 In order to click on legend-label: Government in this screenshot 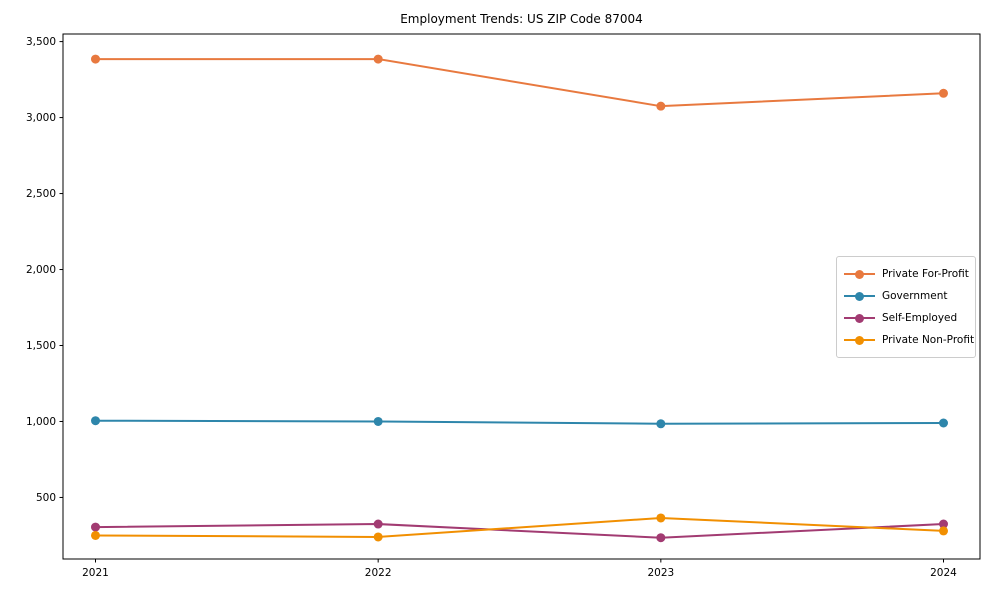, I will do `click(915, 296)`.